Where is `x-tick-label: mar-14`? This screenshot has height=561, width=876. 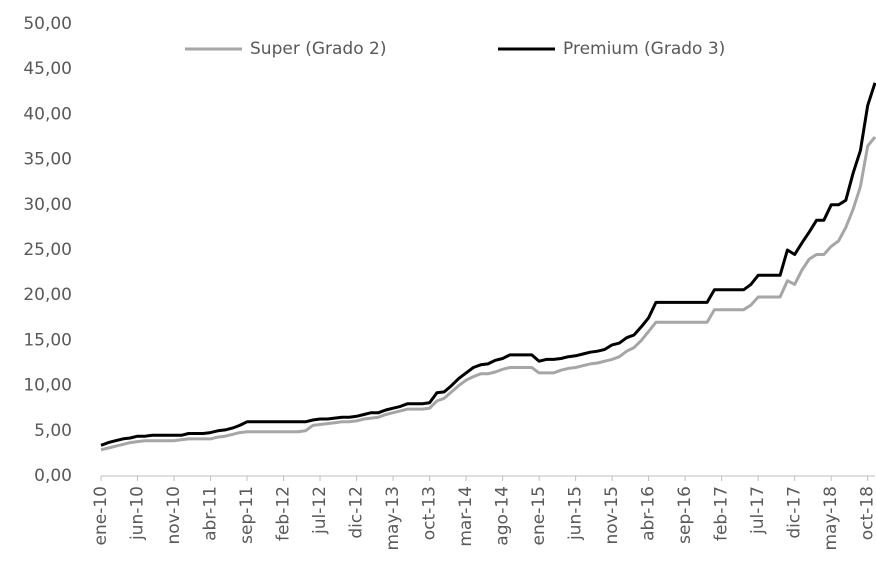
x-tick-label: mar-14 is located at coordinates (466, 516).